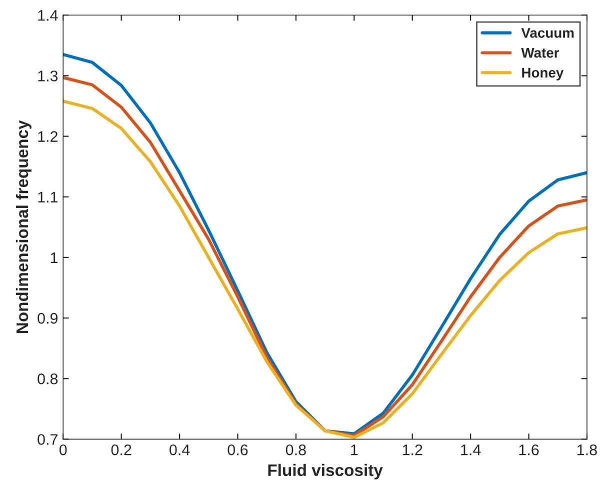 The height and width of the screenshot is (488, 607). Describe the element at coordinates (24, 227) in the screenshot. I see `y-axis-title: Nondimensional frequency` at that location.